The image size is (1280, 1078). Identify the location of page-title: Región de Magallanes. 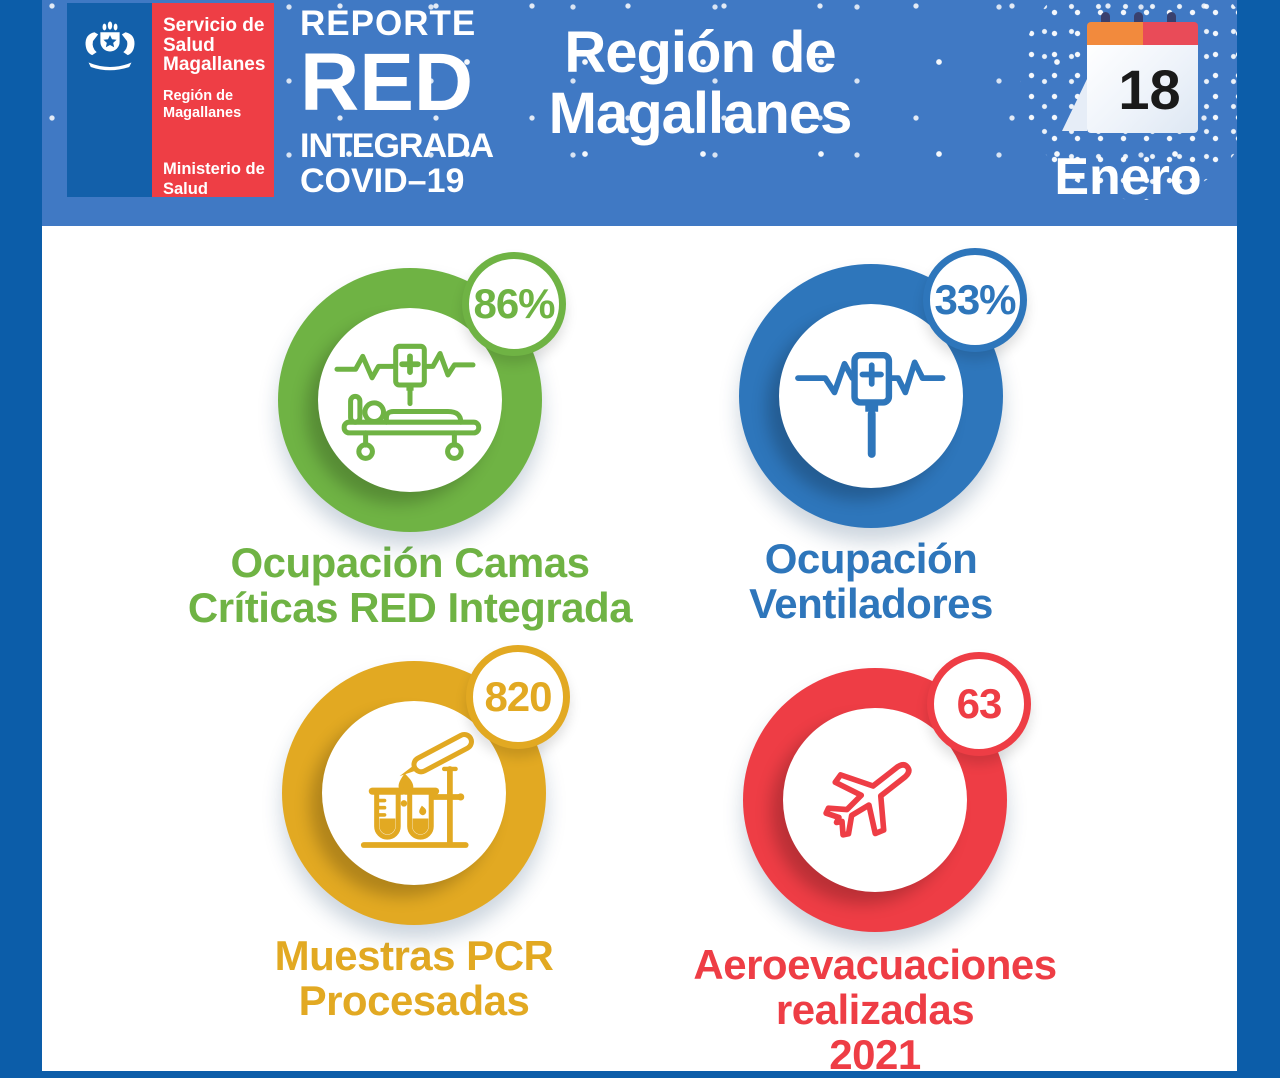
(700, 83).